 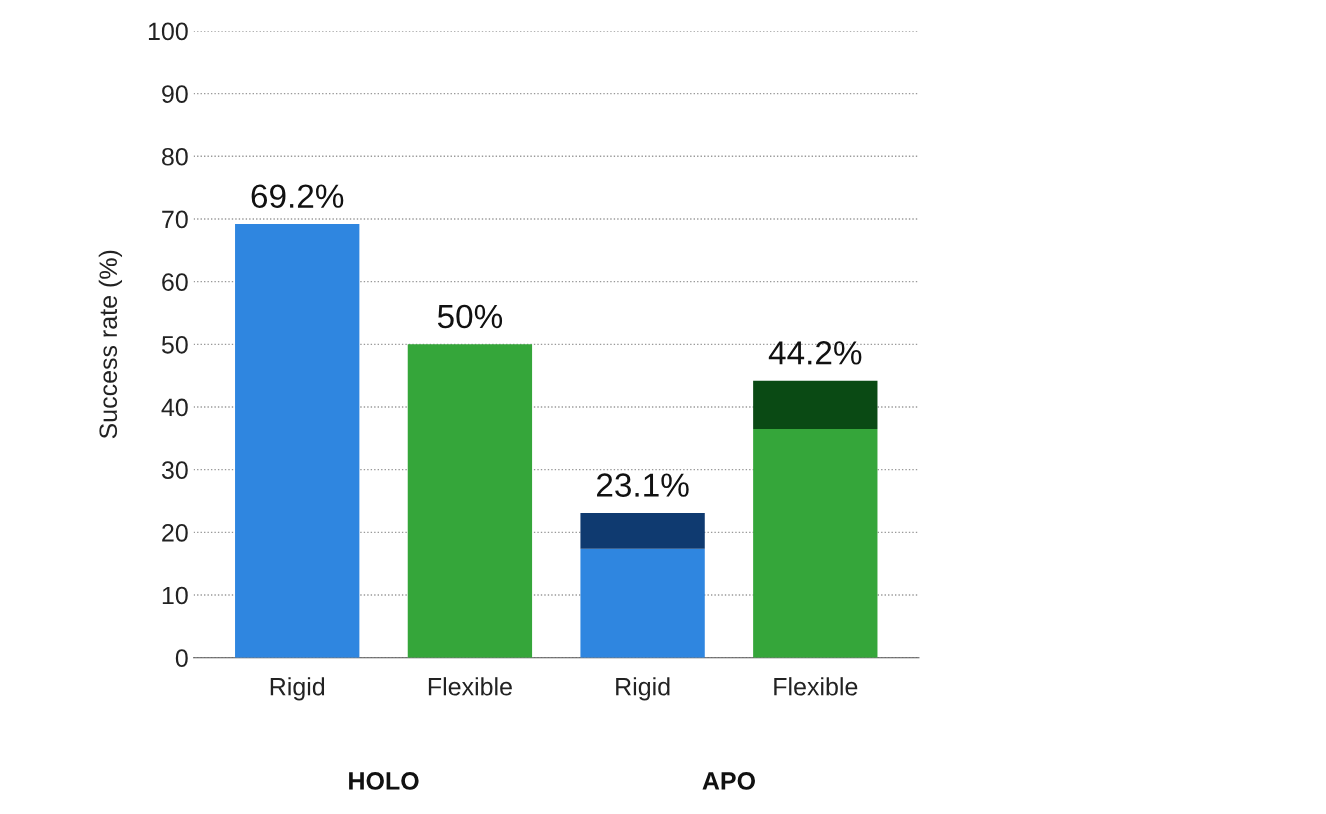 I want to click on y-axis-title: Success rate (%), so click(x=110, y=344).